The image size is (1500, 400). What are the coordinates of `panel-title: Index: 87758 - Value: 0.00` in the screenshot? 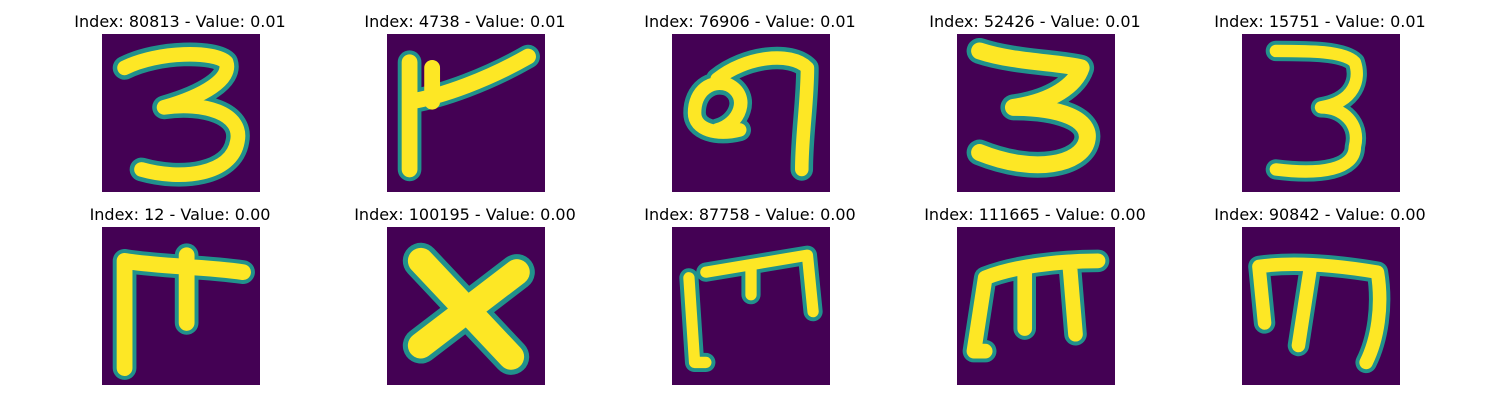 It's located at (750, 214).